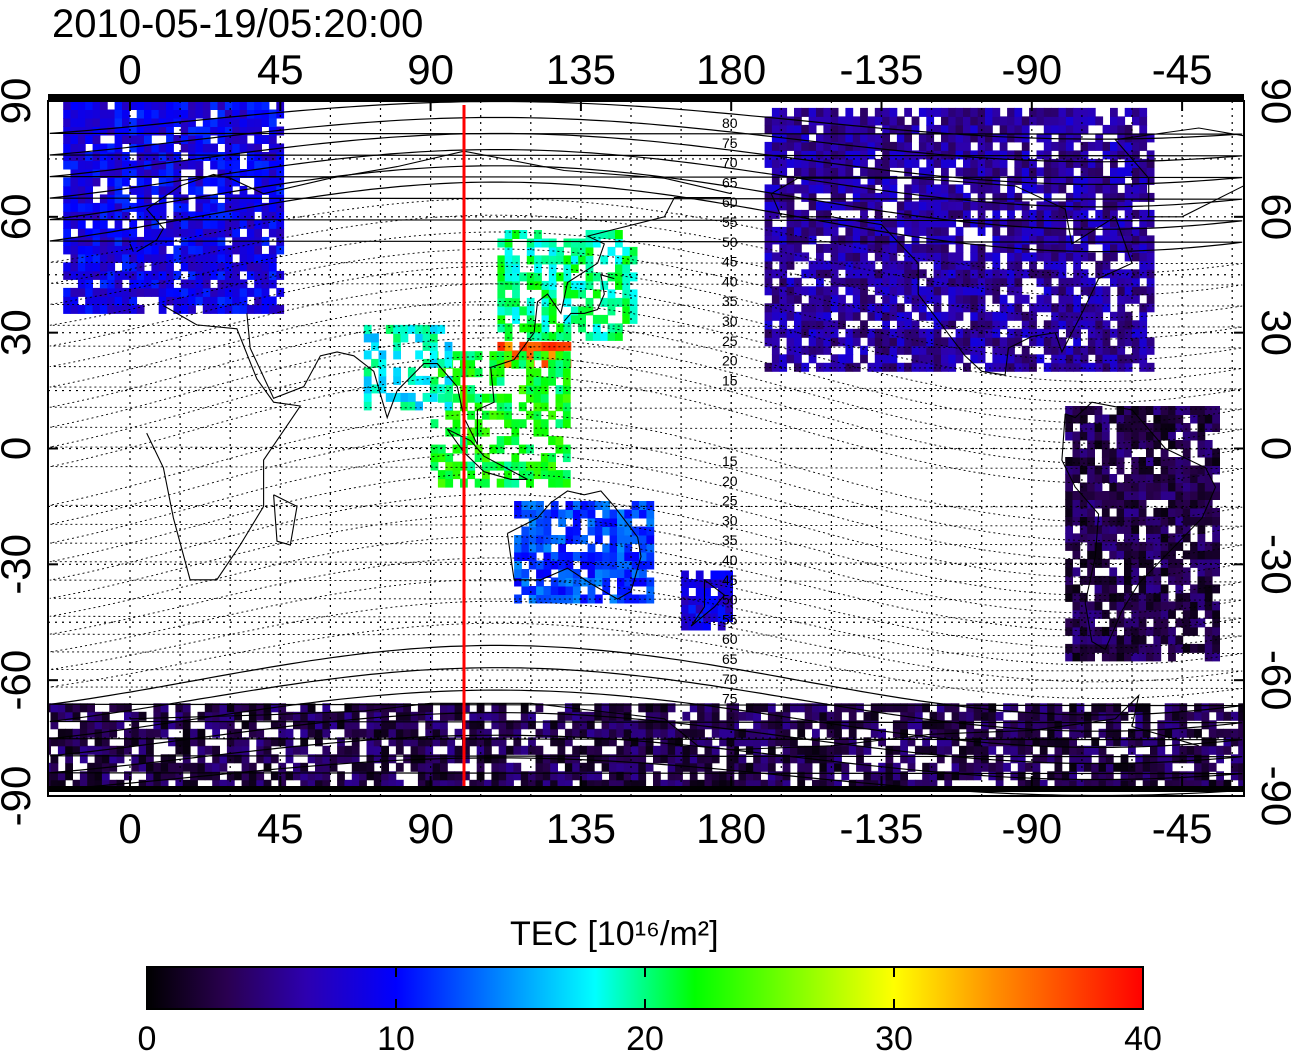  What do you see at coordinates (19, 448) in the screenshot?
I see `lat-tick-label-left: 0` at bounding box center [19, 448].